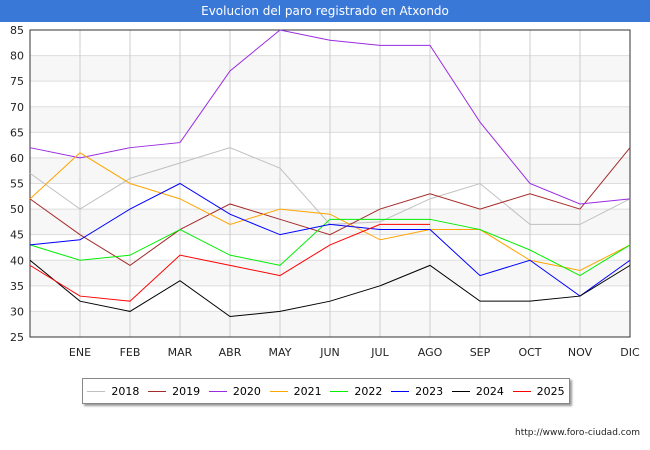 This screenshot has width=650, height=450. I want to click on y-tick-label: 25, so click(17, 337).